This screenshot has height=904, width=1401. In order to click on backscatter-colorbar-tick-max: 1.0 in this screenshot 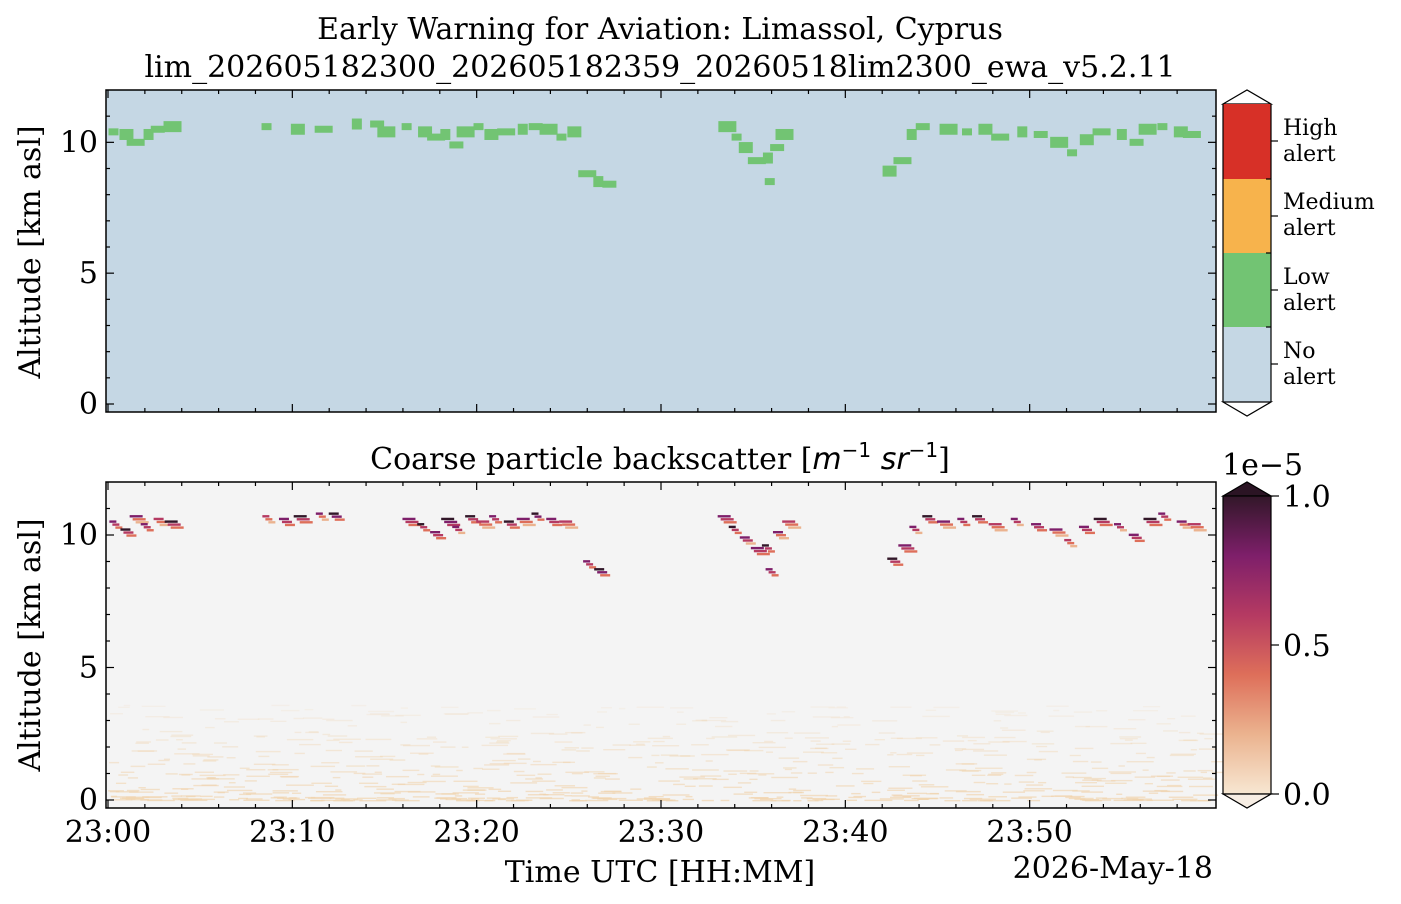, I will do `click(1307, 497)`.